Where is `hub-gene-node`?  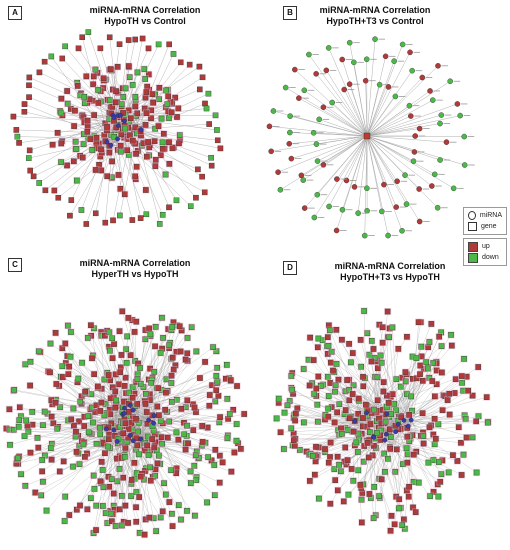 hub-gene-node is located at coordinates (367, 136).